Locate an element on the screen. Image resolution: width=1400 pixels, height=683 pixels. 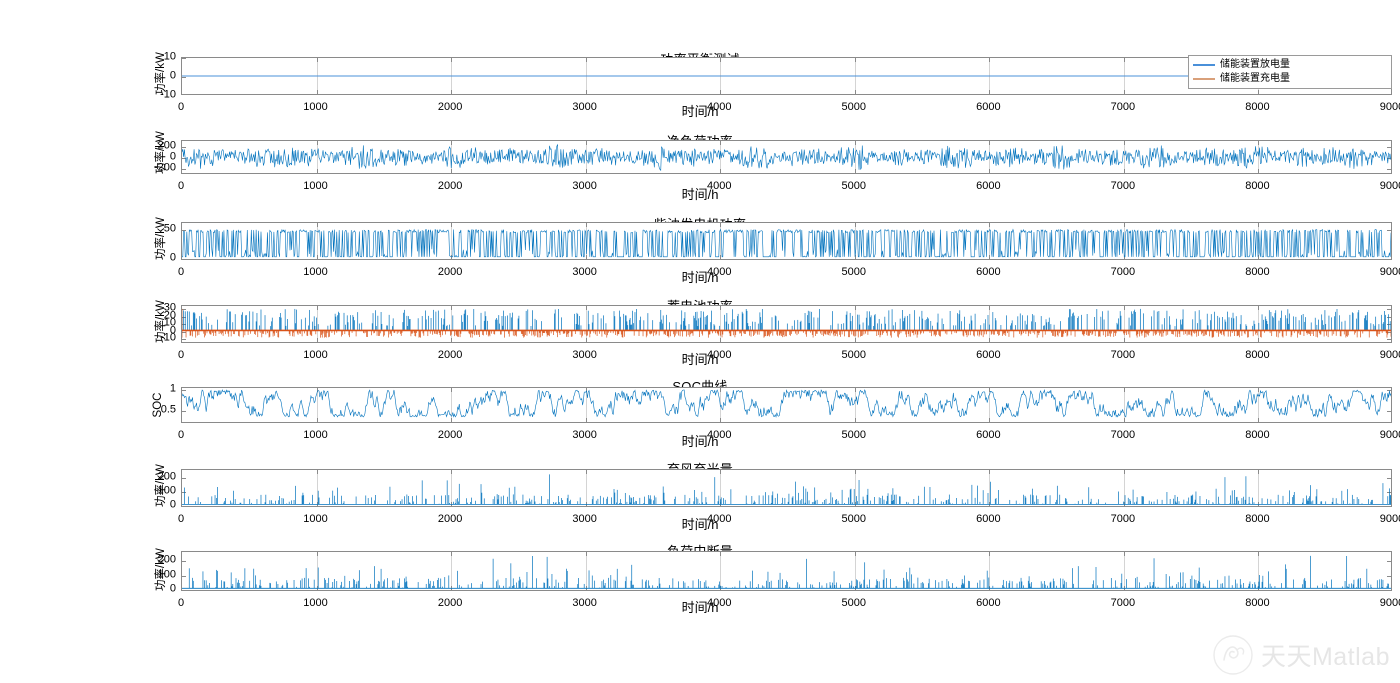
legend-swatch-charge is located at coordinates (1204, 79).